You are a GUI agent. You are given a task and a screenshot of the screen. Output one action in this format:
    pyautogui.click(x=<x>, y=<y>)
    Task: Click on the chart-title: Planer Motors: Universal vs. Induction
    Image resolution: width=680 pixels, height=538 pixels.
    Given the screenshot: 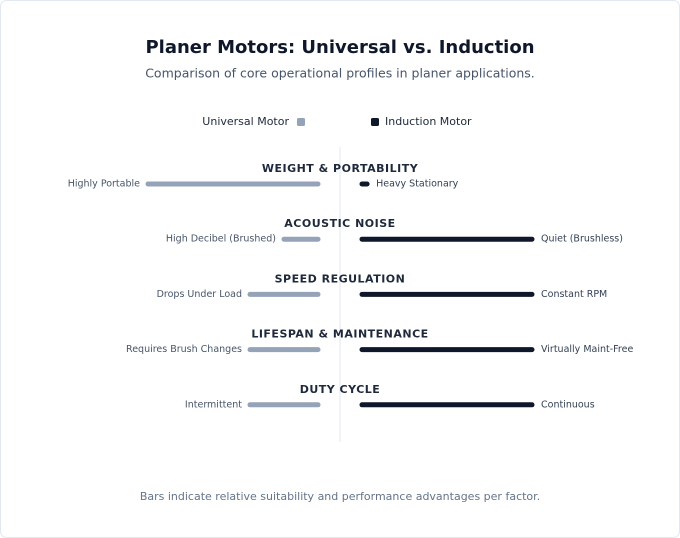 What is the action you would take?
    pyautogui.click(x=339, y=47)
    